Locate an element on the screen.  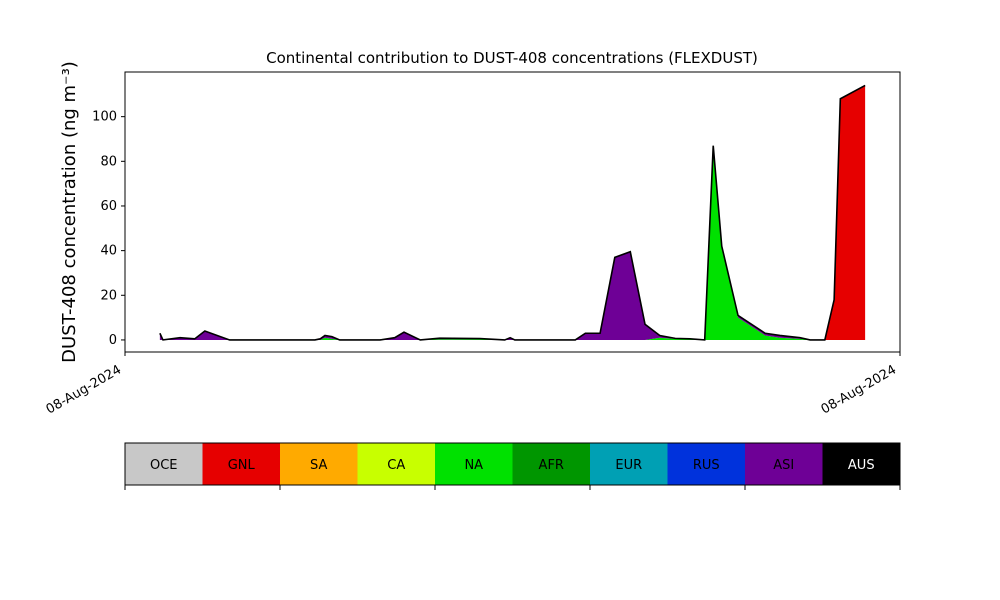
y-tick-label: 0 is located at coordinates (113, 340).